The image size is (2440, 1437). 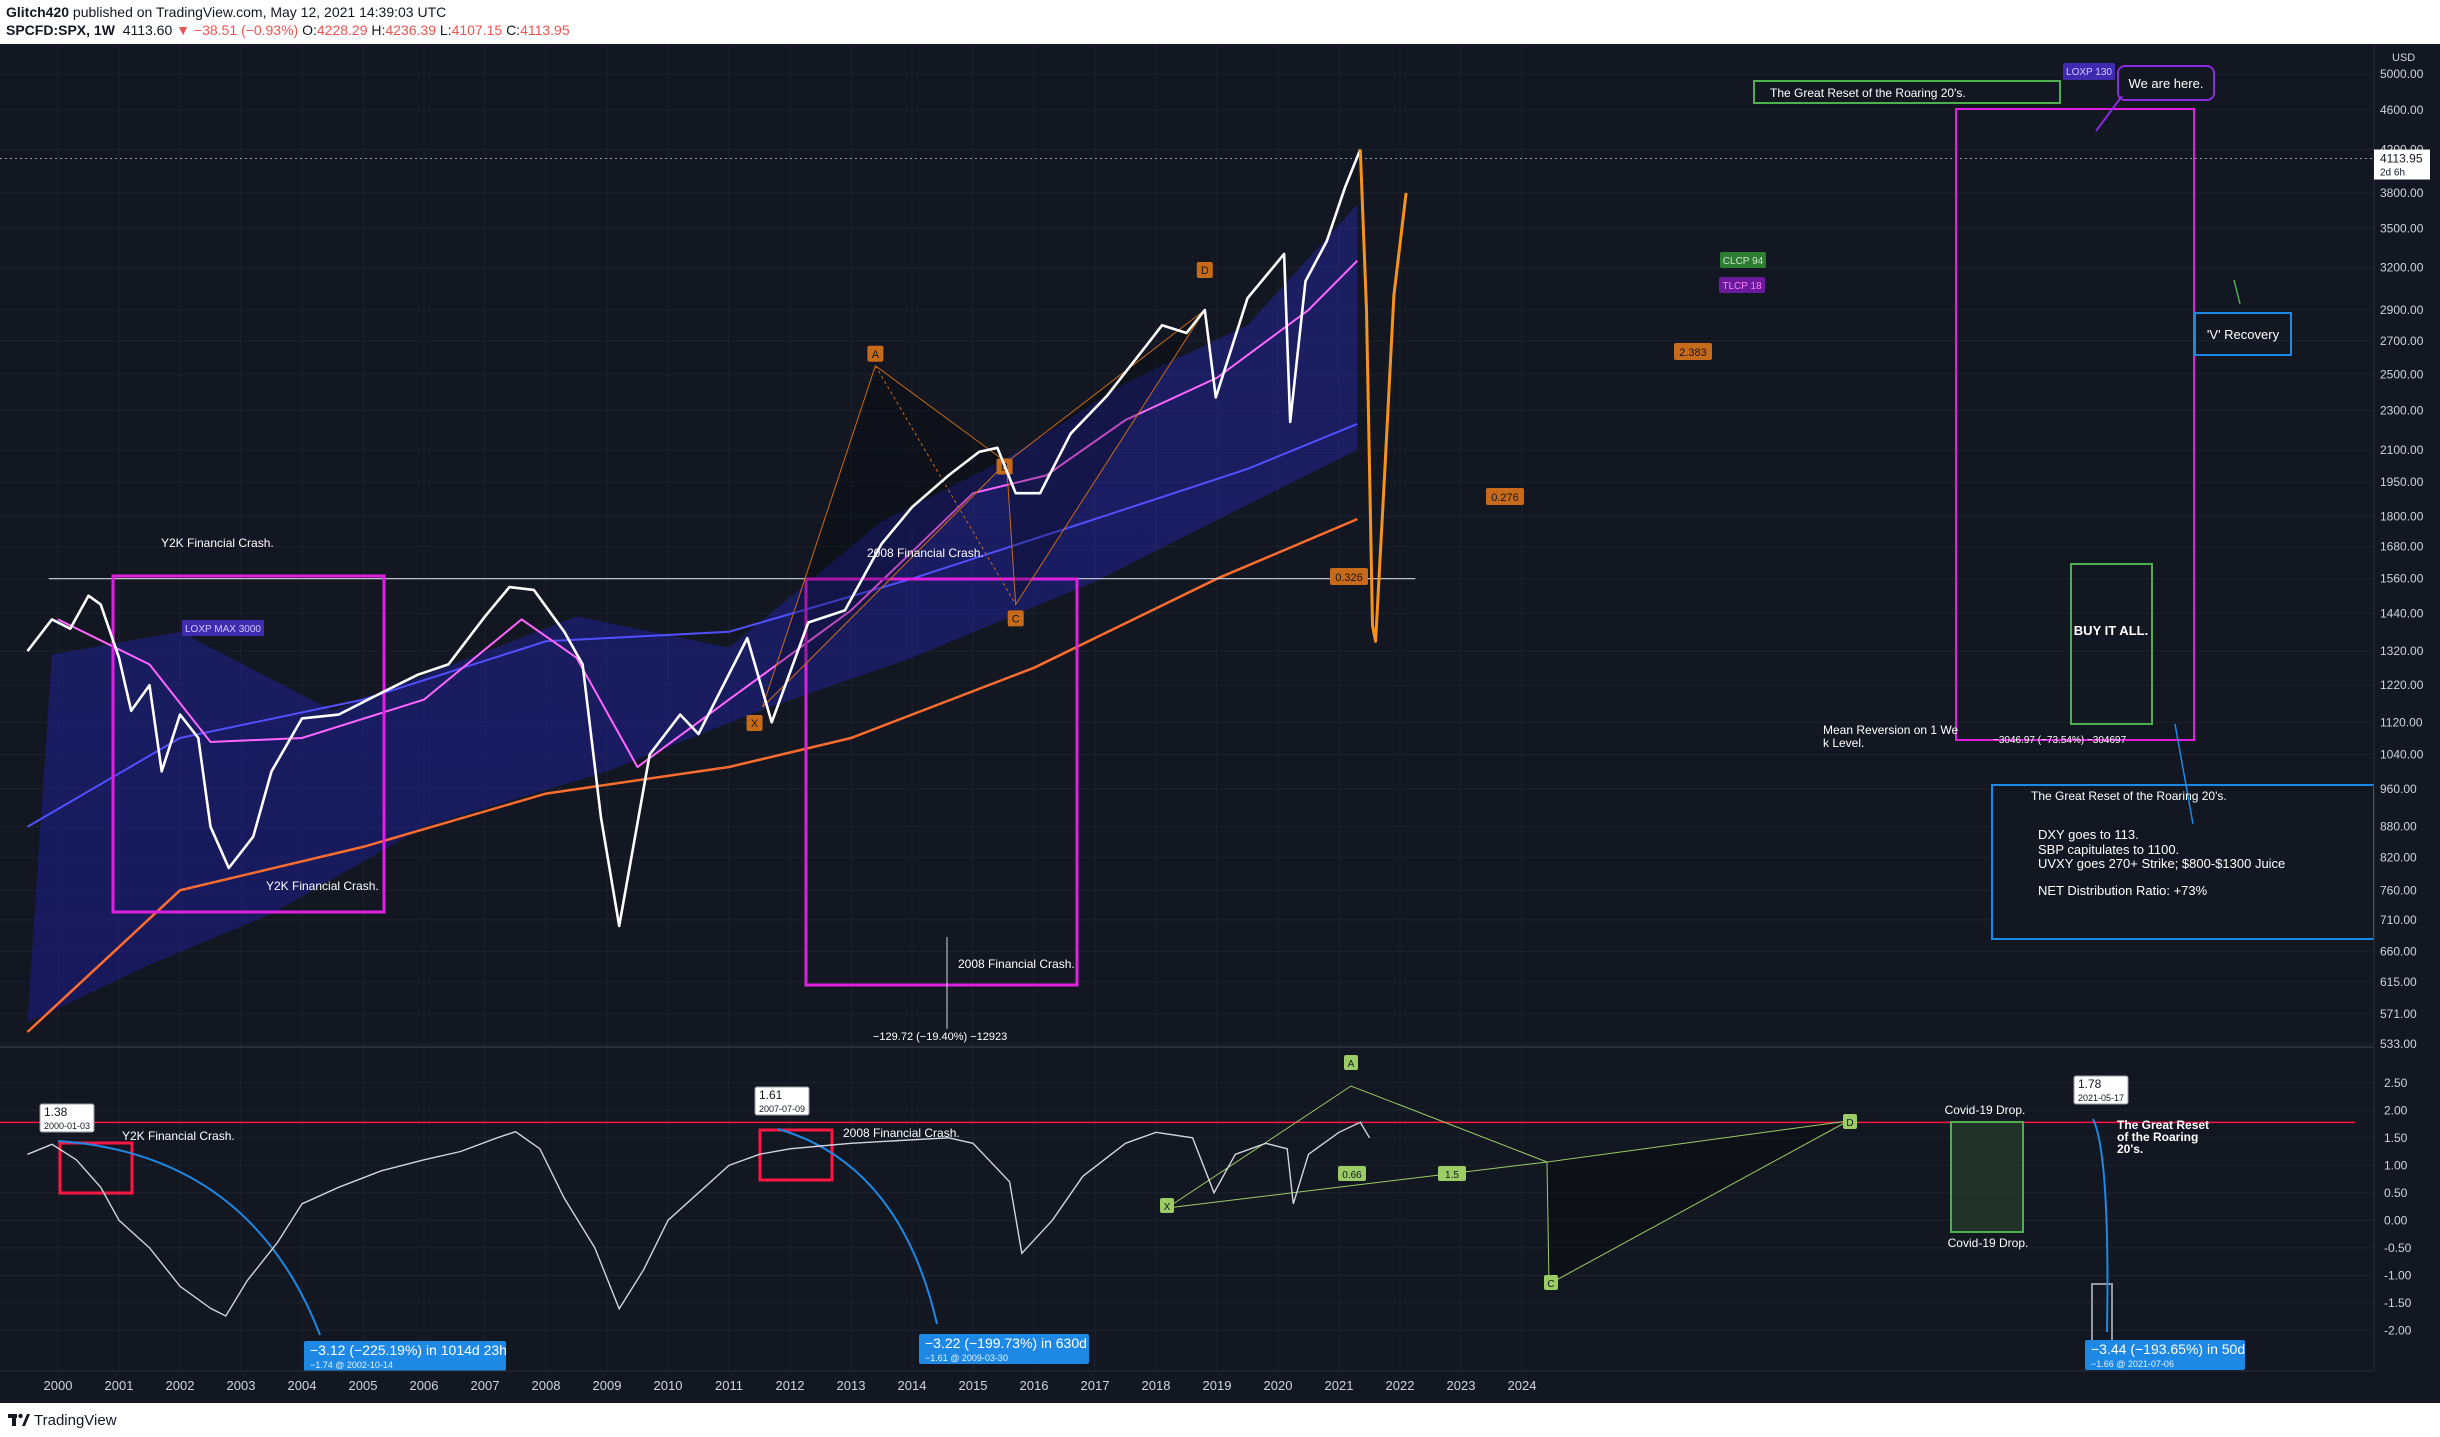 What do you see at coordinates (322, 886) in the screenshot?
I see `y2k-bottom-label: Y2K Financial Crash.` at bounding box center [322, 886].